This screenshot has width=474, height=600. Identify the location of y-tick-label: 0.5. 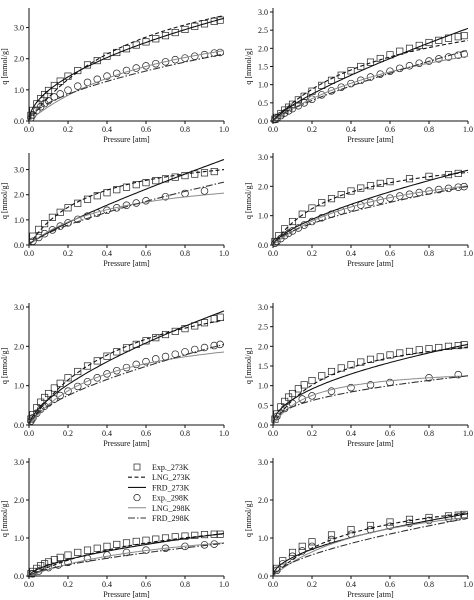
(263, 103).